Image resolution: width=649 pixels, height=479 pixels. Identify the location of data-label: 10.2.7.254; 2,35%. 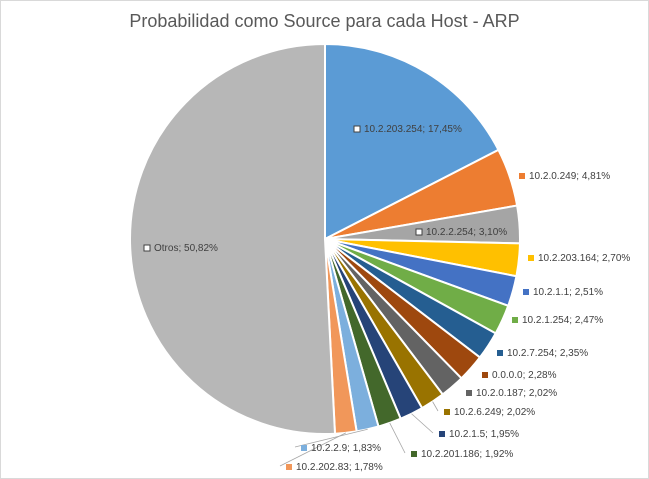
(547, 353).